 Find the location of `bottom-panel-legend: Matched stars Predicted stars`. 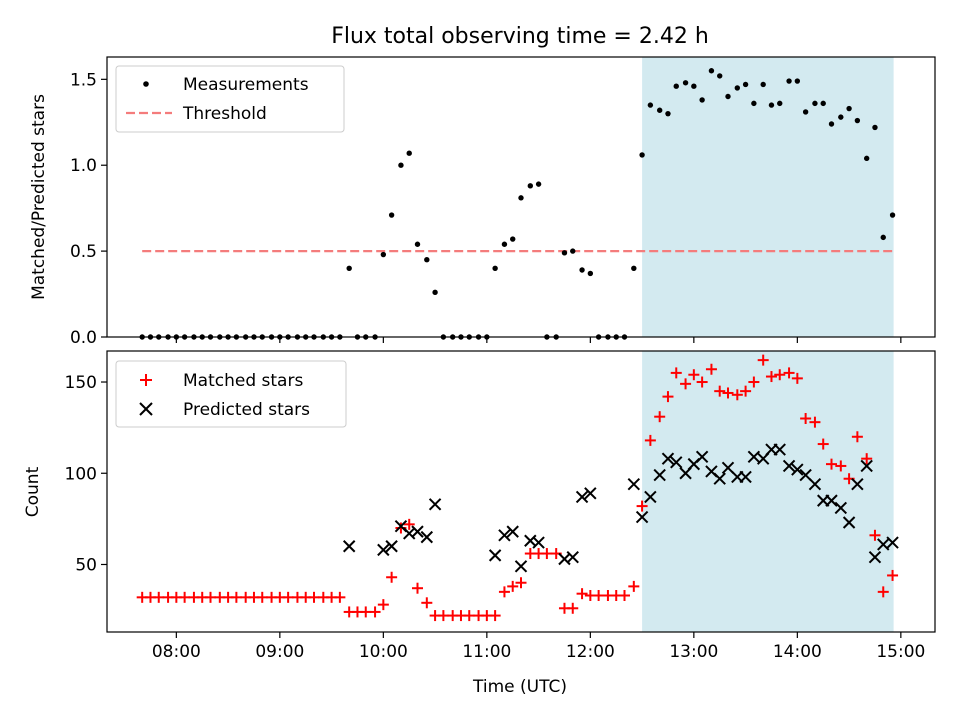

bottom-panel-legend: Matched stars Predicted stars is located at coordinates (231, 394).